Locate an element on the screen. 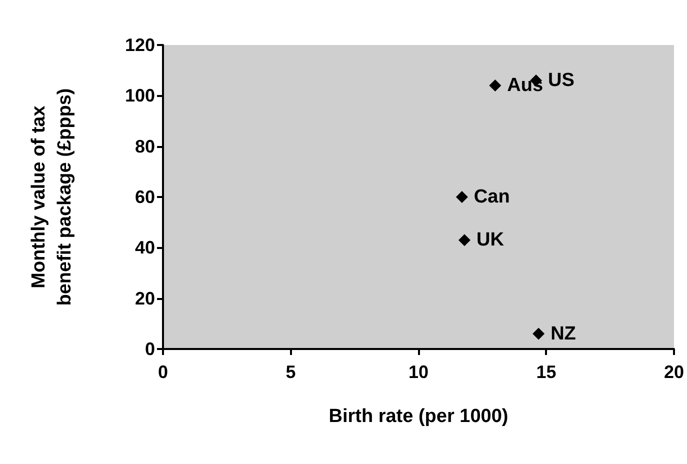 This screenshot has height=464, width=687. data-label: NZ is located at coordinates (563, 333).